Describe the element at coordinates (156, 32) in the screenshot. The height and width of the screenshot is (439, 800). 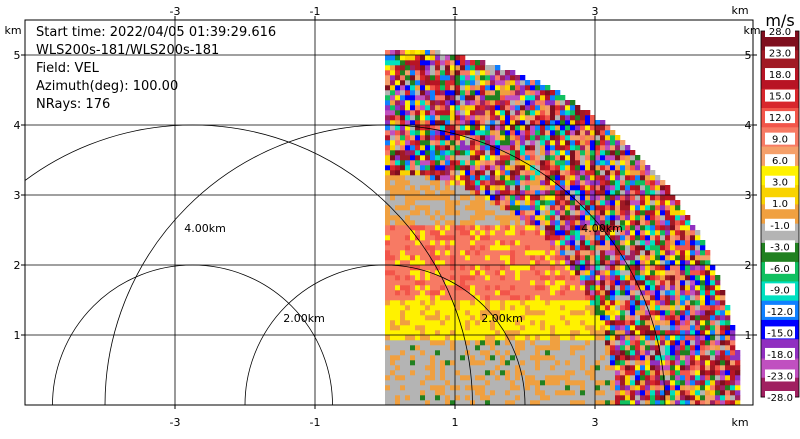
I see `start-time-label: Start time: 2022/04/05 01:39:29.616` at that location.